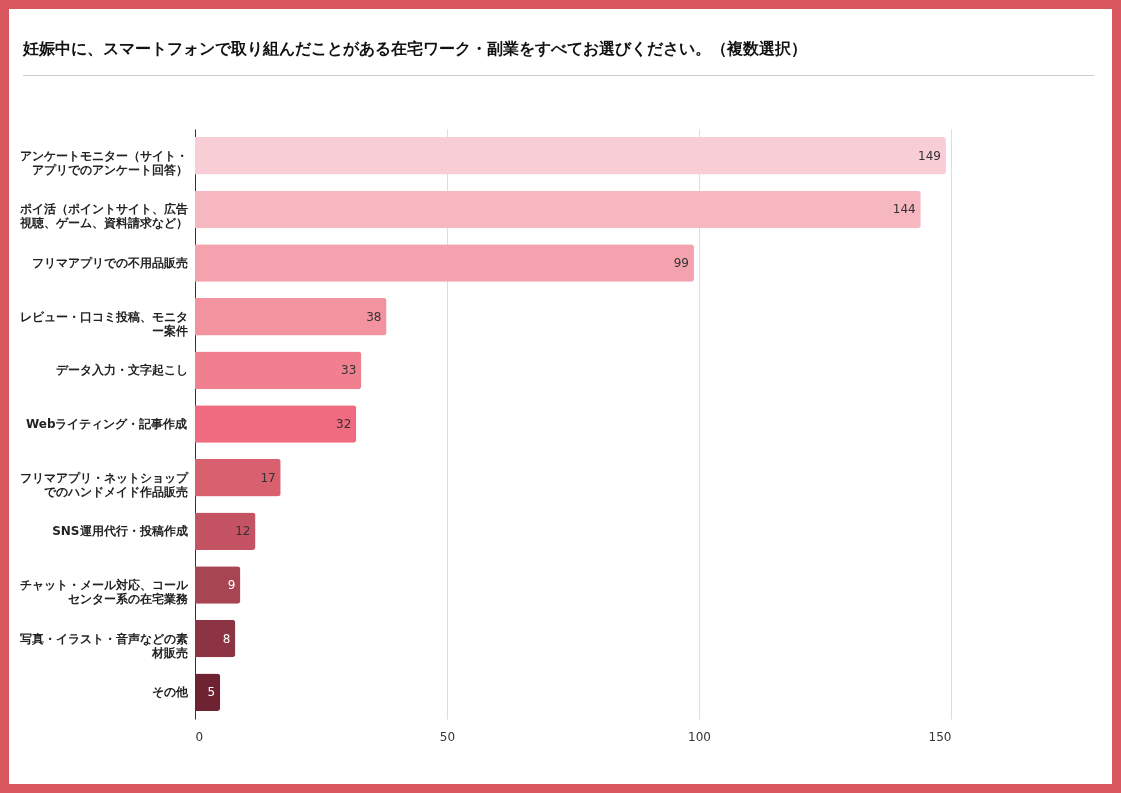 This screenshot has height=793, width=1121. What do you see at coordinates (121, 370) in the screenshot?
I see `y-tick-label: データ入力・文字起こし` at bounding box center [121, 370].